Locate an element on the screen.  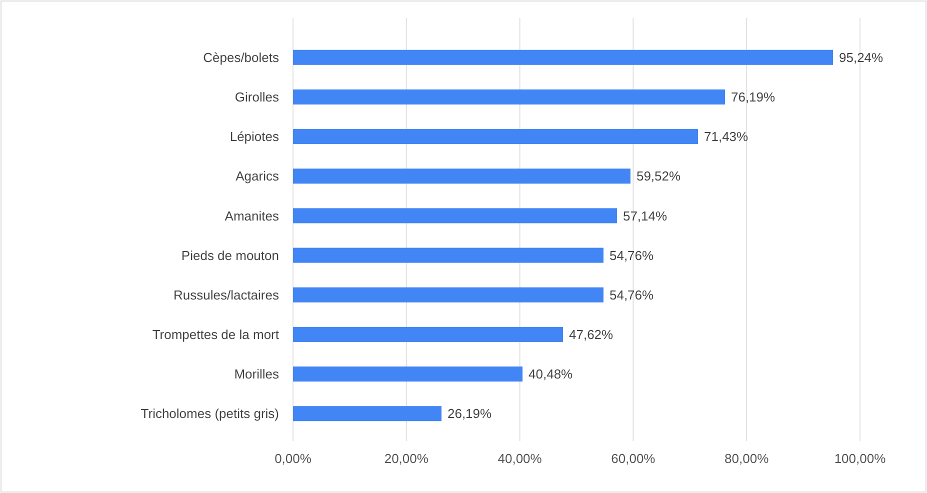
y-tick-label: Cèpes/bolets is located at coordinates (241, 57).